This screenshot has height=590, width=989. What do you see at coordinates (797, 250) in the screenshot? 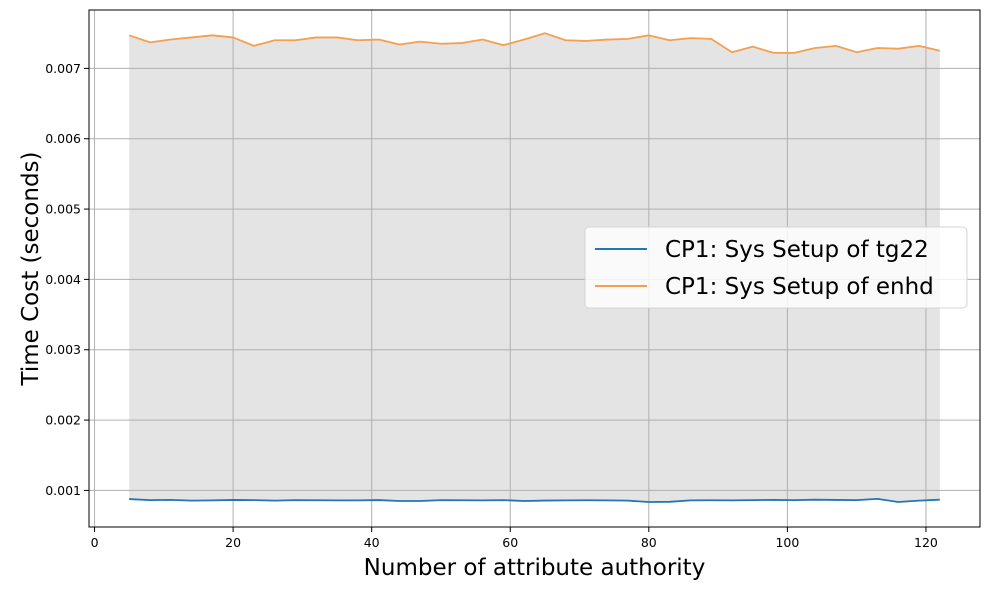
I see `legend-label-tg22: CP1: Sys Setup of tg22` at bounding box center [797, 250].